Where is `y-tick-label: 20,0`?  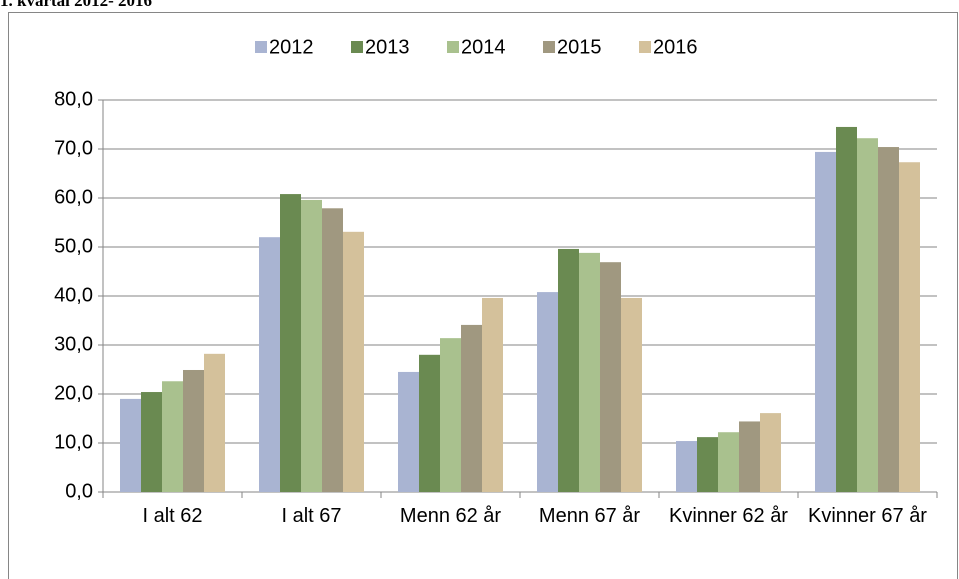
y-tick-label: 20,0 is located at coordinates (73, 393).